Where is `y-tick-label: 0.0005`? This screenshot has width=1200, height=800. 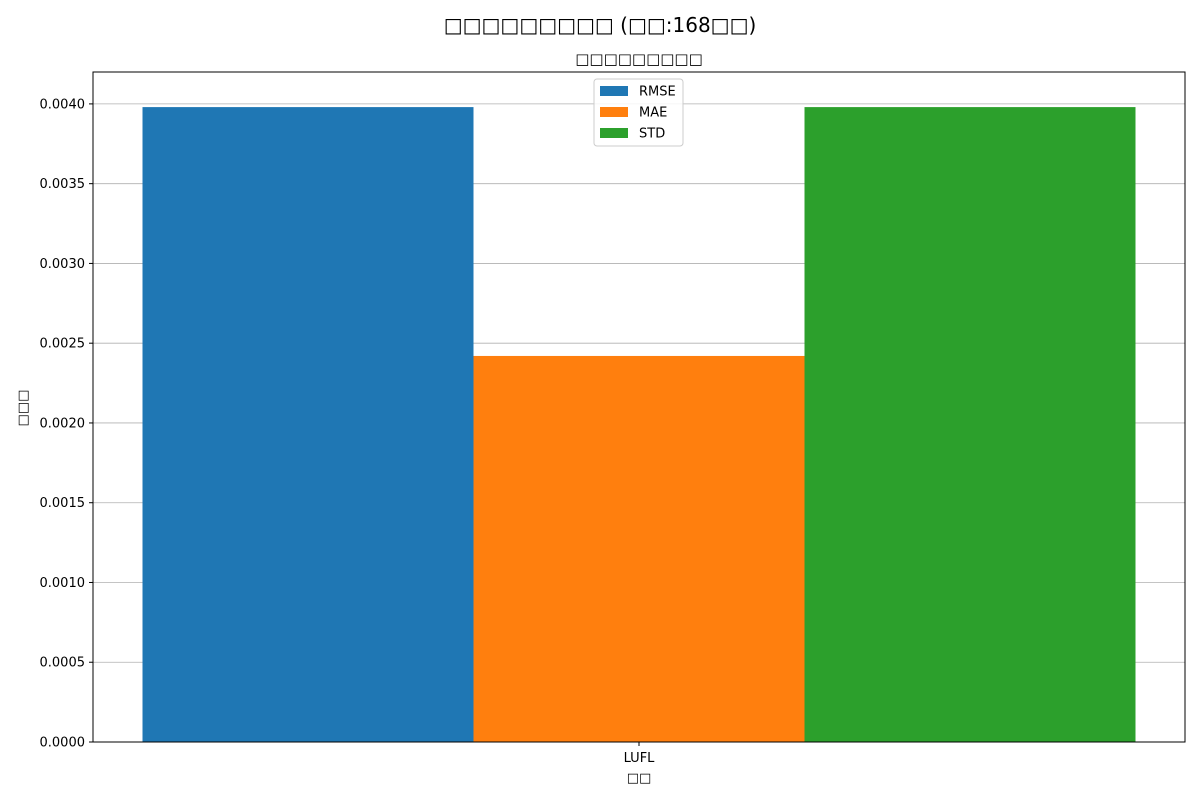
y-tick-label: 0.0005 is located at coordinates (63, 663).